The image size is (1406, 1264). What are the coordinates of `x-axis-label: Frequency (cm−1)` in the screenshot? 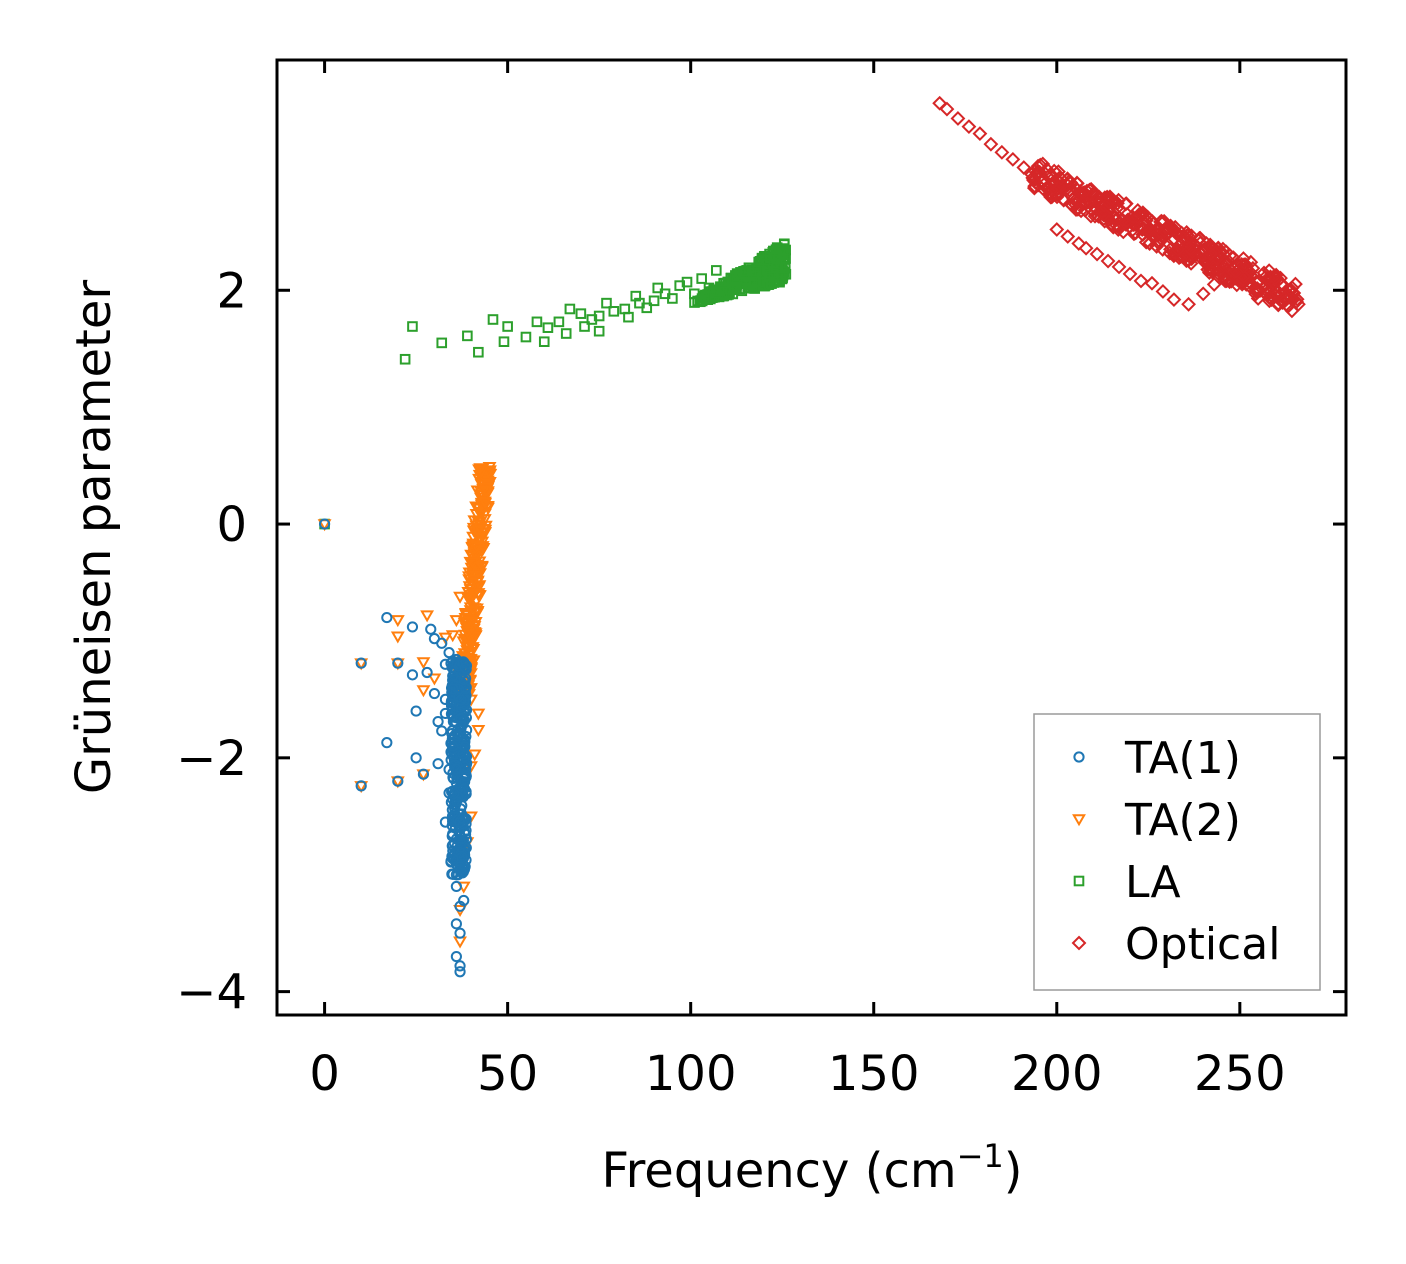 It's located at (811, 1168).